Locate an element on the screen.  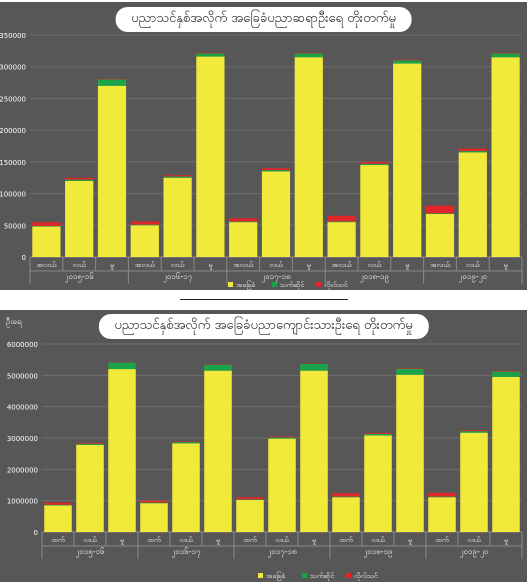
y-tick-label: 6000000 is located at coordinates (22, 345).